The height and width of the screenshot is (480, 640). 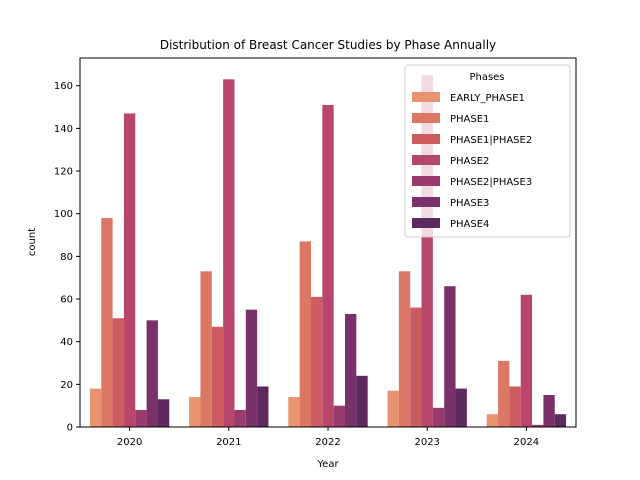 What do you see at coordinates (66, 342) in the screenshot?
I see `y-tick-label: 40` at bounding box center [66, 342].